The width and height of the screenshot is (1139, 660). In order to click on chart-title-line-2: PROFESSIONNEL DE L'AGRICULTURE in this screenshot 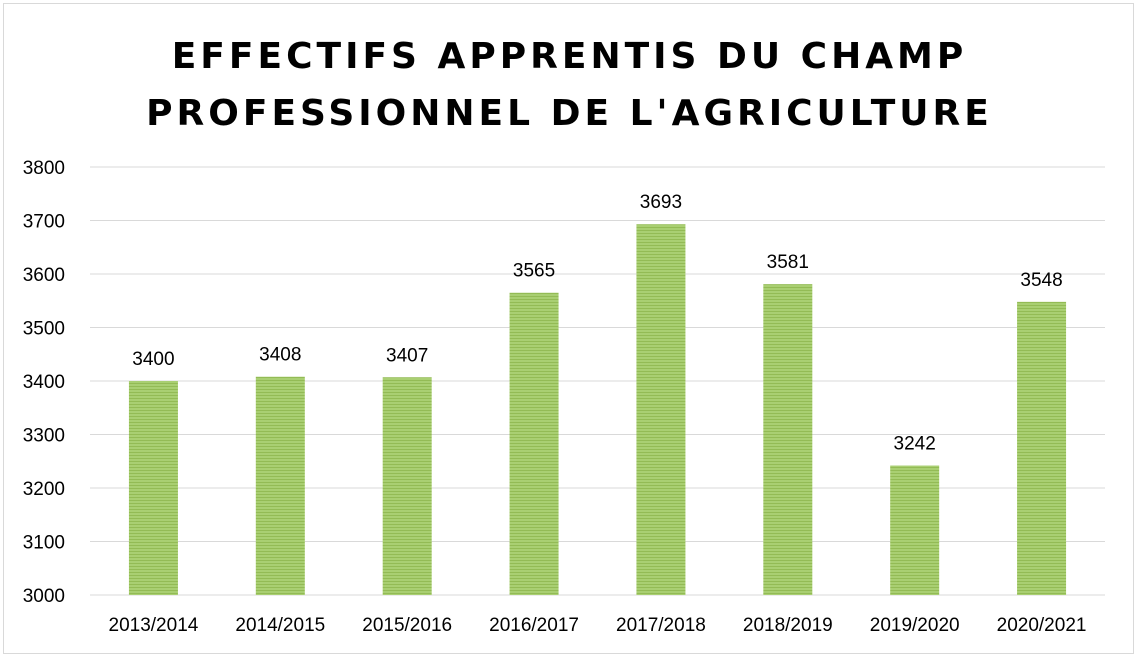, I will do `click(569, 113)`.